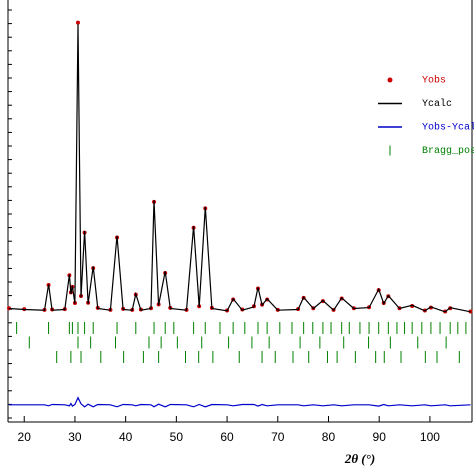  I want to click on x-tick-label: 40, so click(126, 437).